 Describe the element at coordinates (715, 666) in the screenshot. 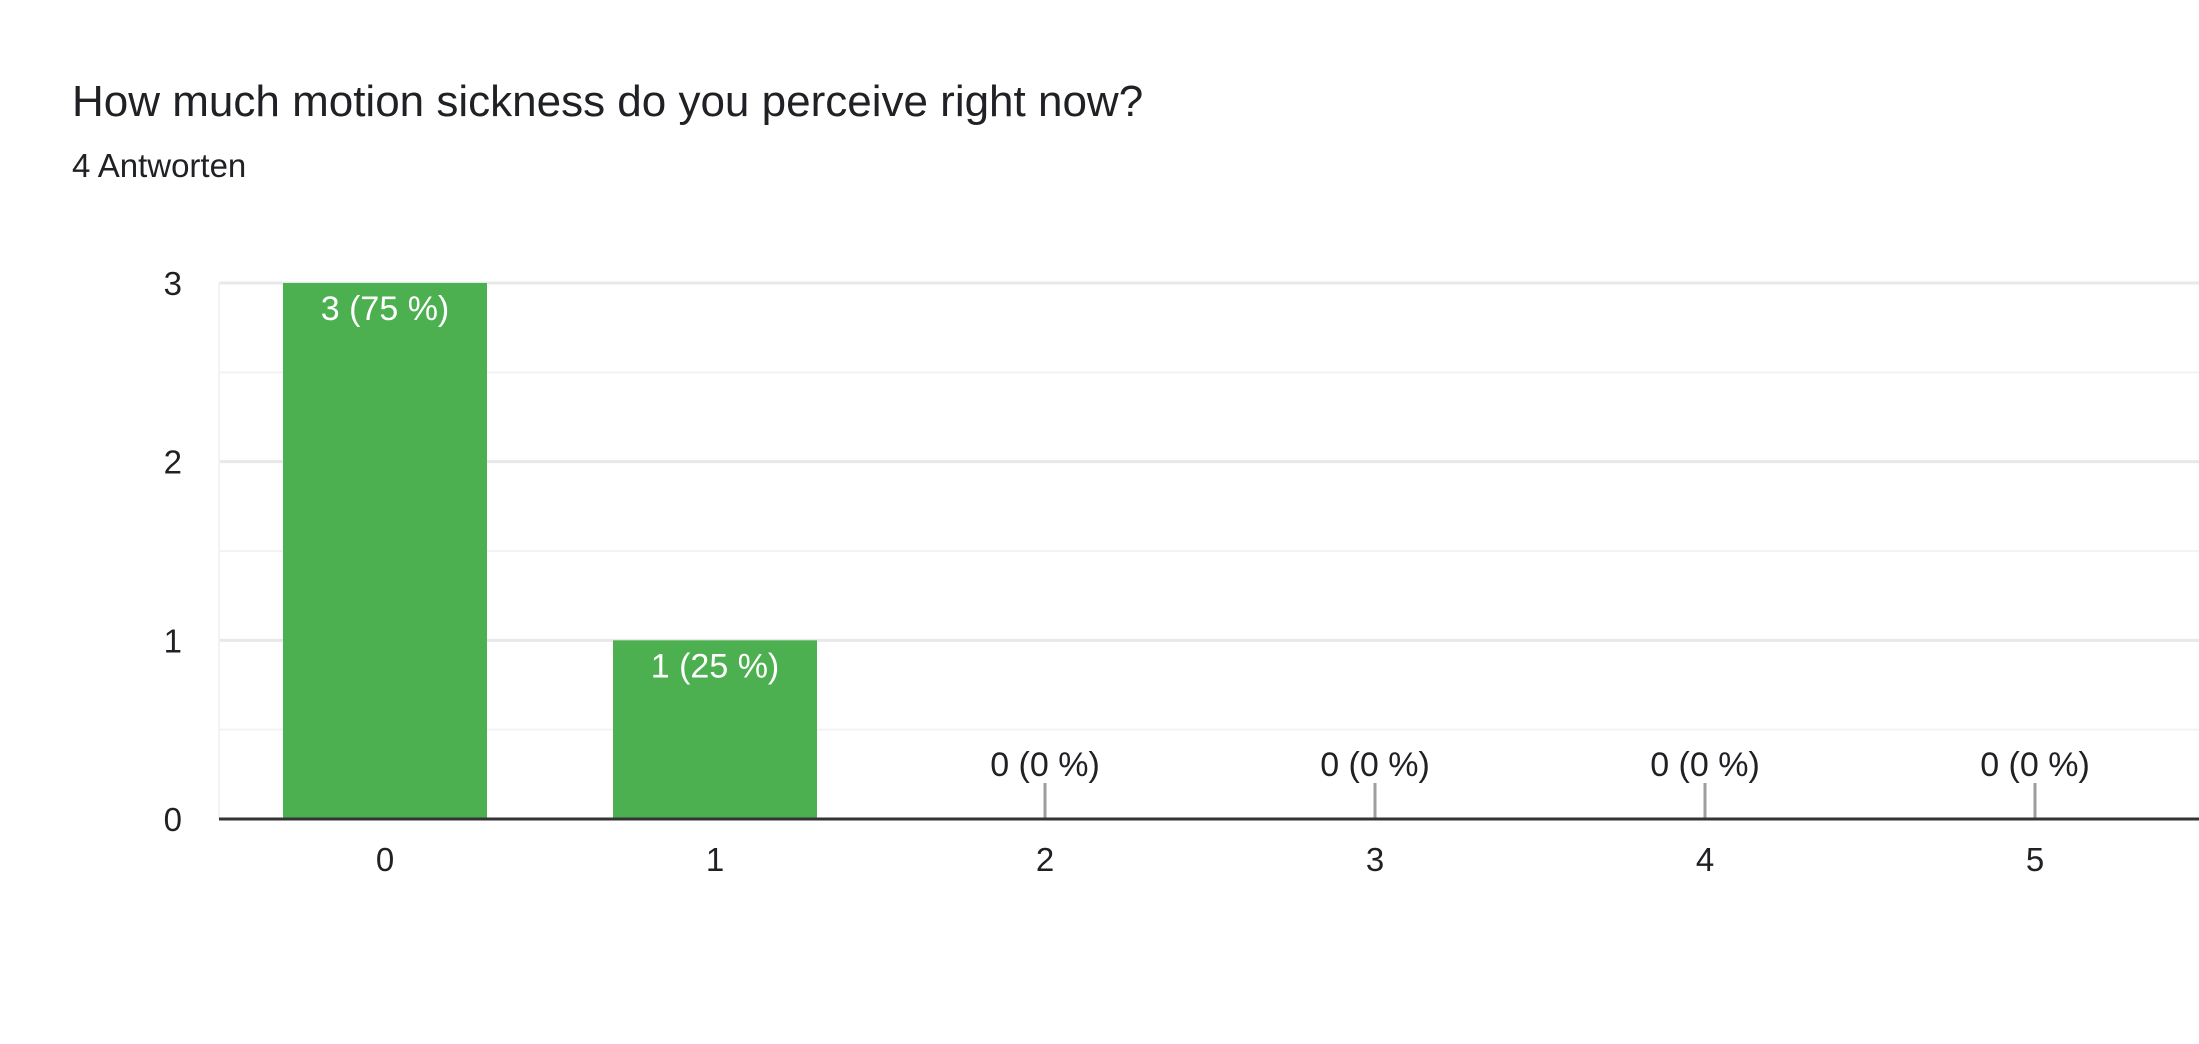

I see `data-label: 1 (25 %)` at that location.